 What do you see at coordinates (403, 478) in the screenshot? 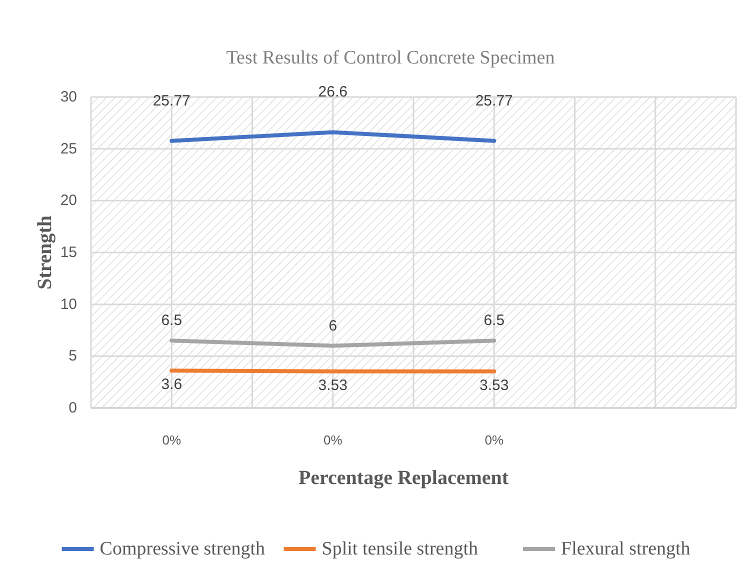
I see `x-axis-title: Percentage Replacement` at bounding box center [403, 478].